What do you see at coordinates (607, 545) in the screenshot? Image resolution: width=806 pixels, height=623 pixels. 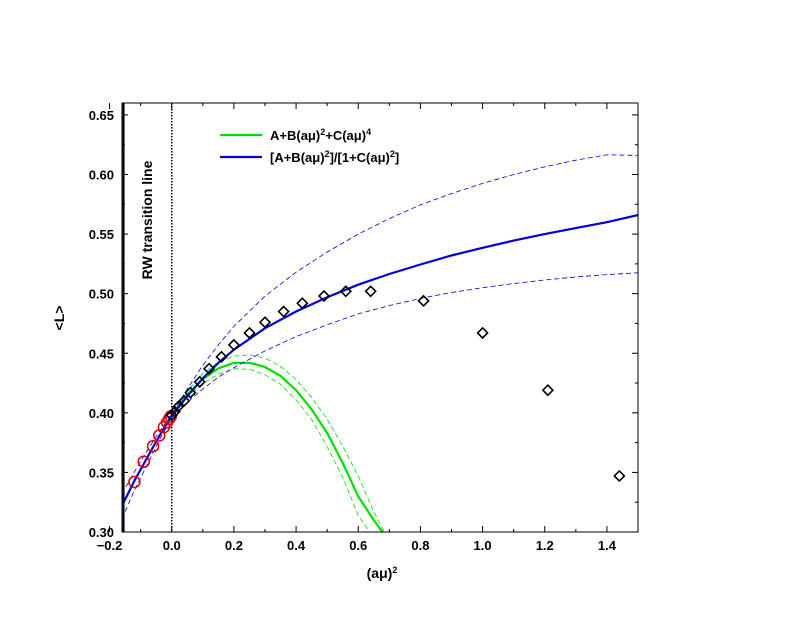 I see `x-tick-label-8: 1.4` at bounding box center [607, 545].